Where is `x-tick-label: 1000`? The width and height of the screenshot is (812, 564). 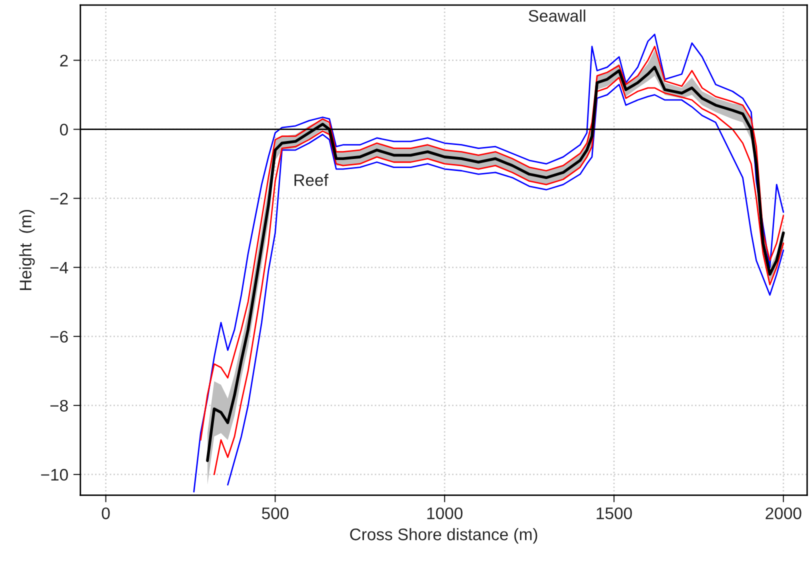
x-tick-label: 1000 is located at coordinates (444, 513).